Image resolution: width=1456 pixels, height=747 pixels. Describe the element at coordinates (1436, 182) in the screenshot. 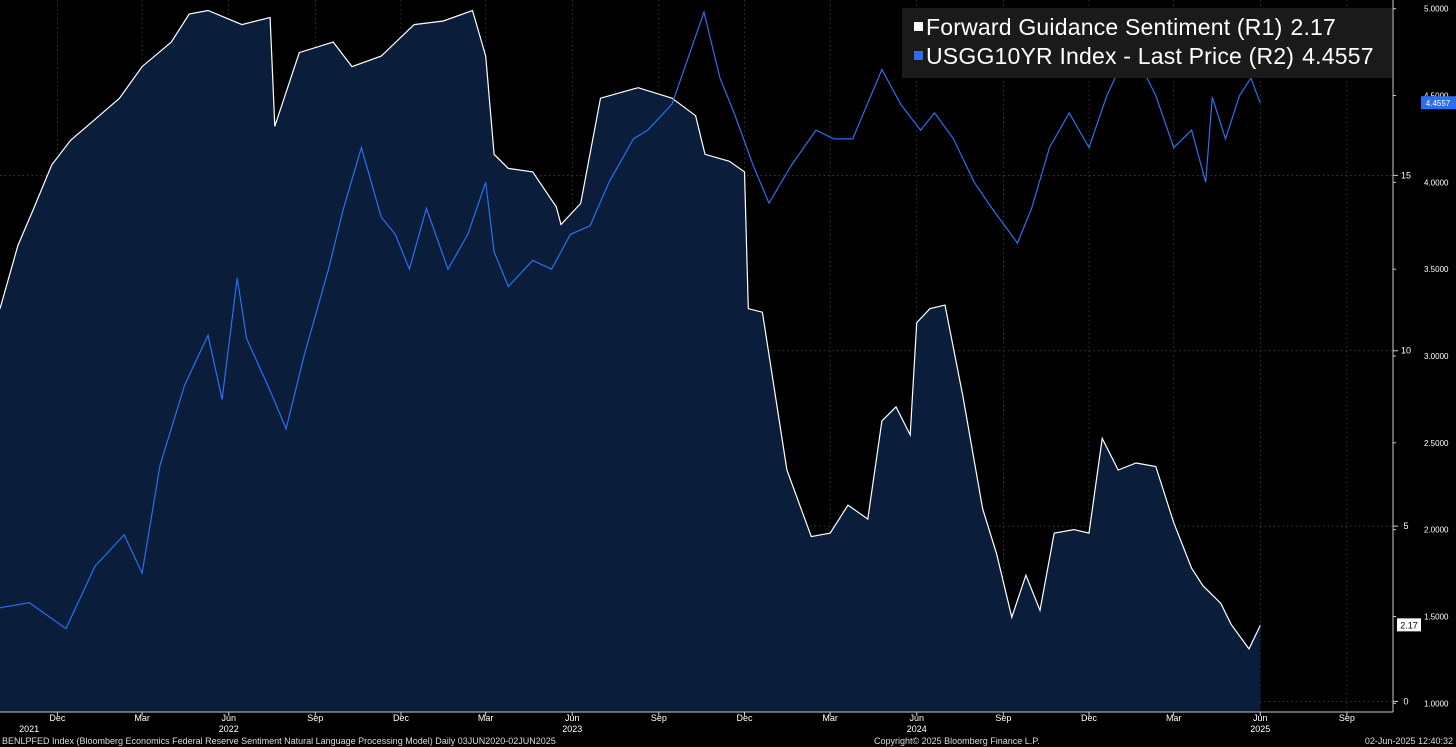

I see `r2-tick-label: 4.0000` at that location.